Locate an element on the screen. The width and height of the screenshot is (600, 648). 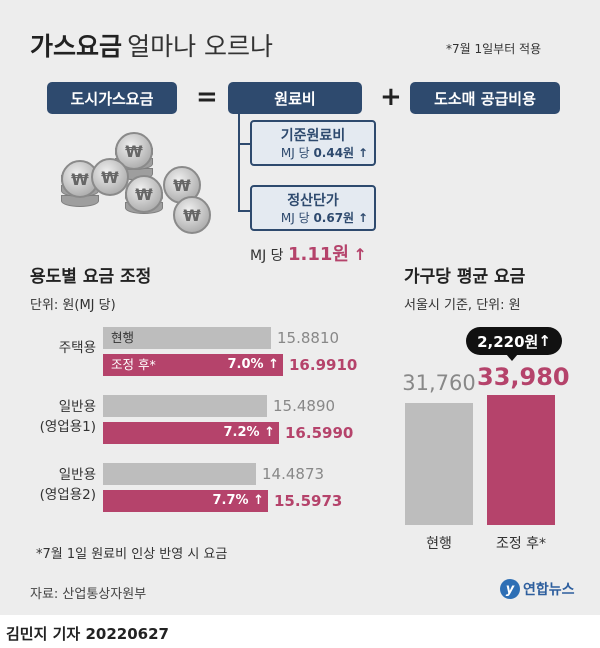
value-current: 15.4890 is located at coordinates (304, 406).